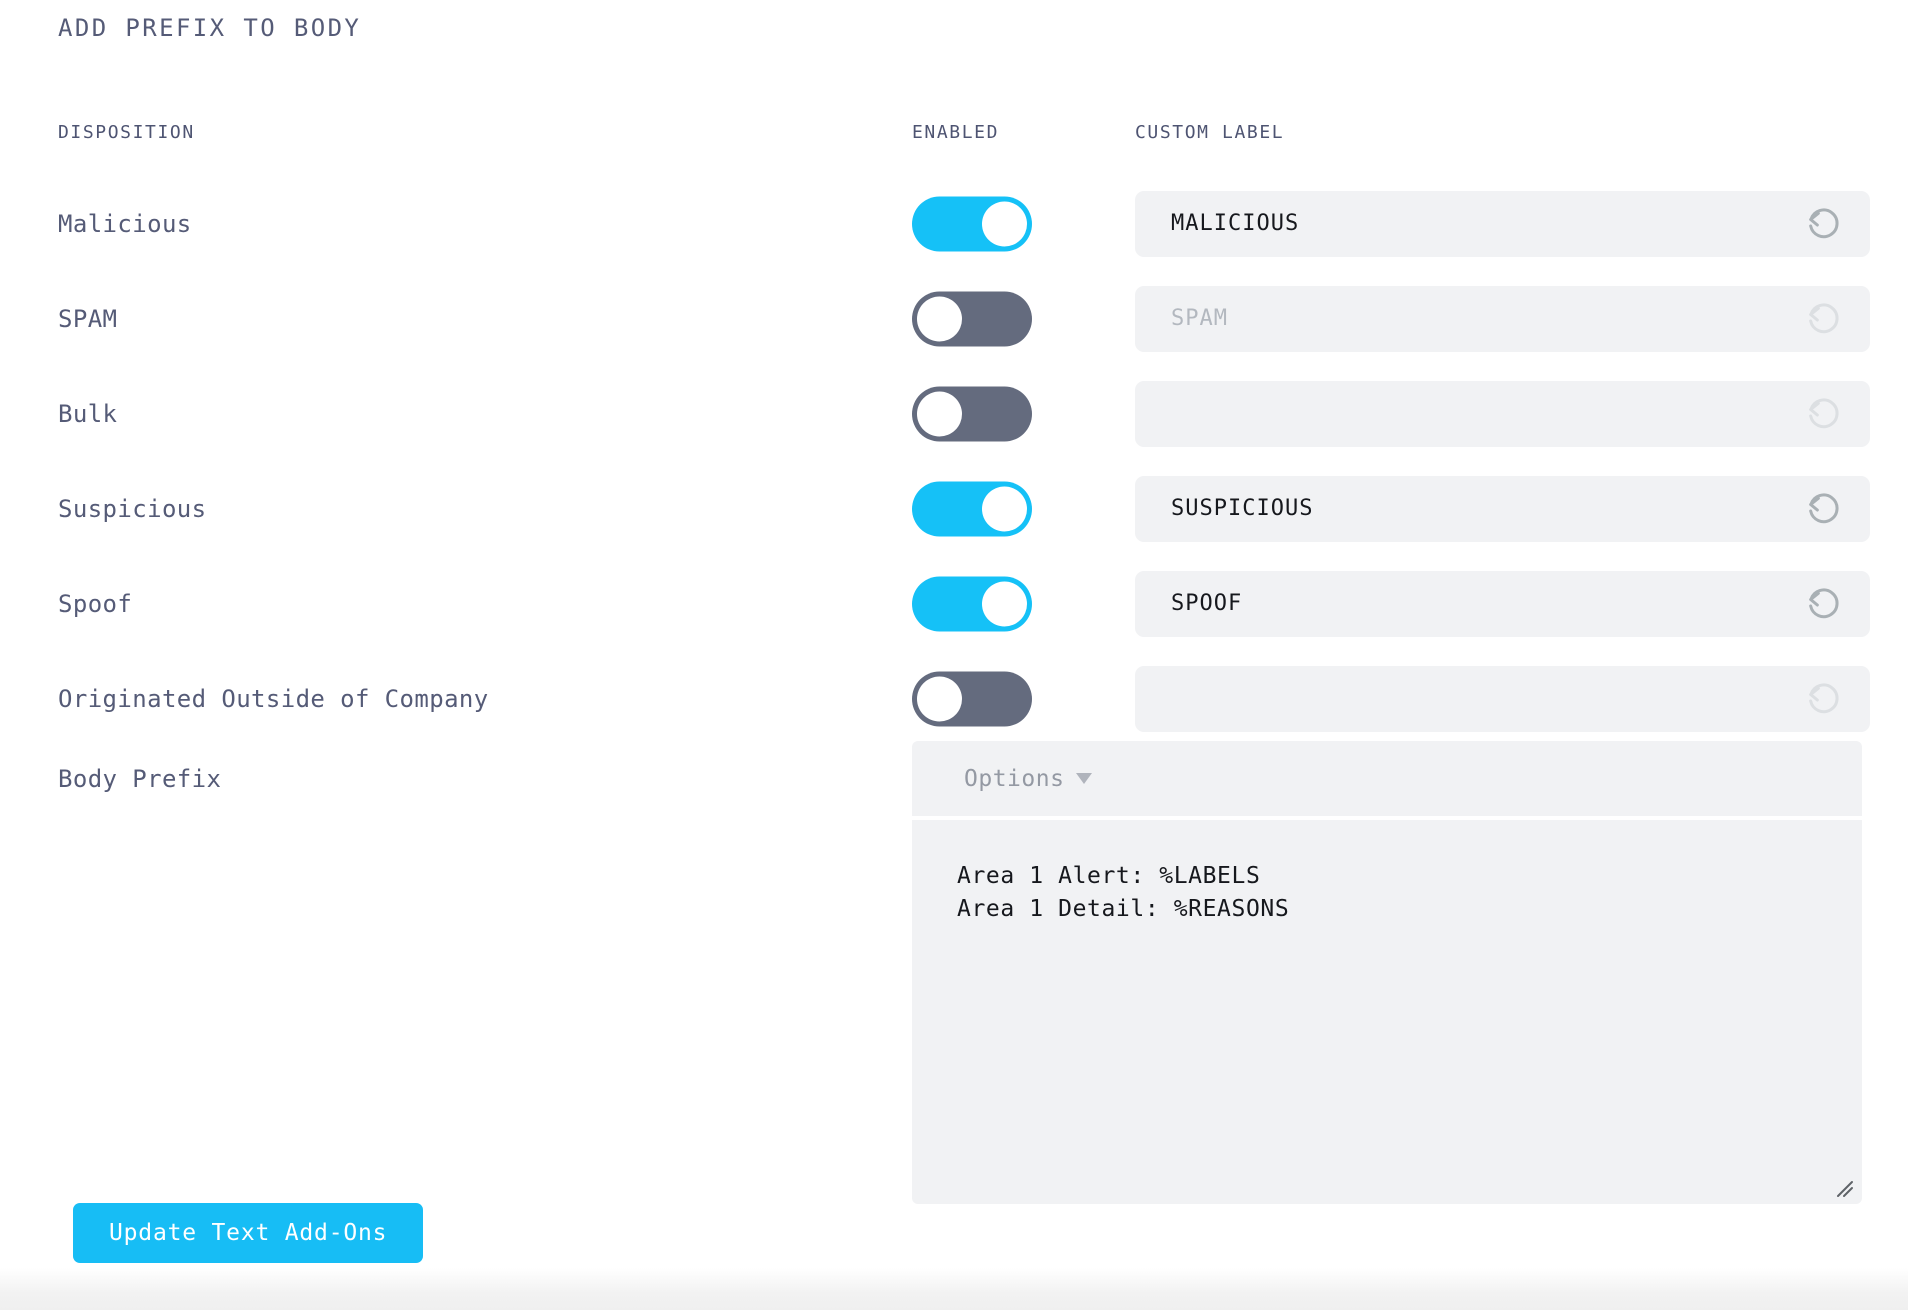 Image resolution: width=1908 pixels, height=1310 pixels. Describe the element at coordinates (1387, 779) in the screenshot. I see `editor-toolbar: Options` at that location.